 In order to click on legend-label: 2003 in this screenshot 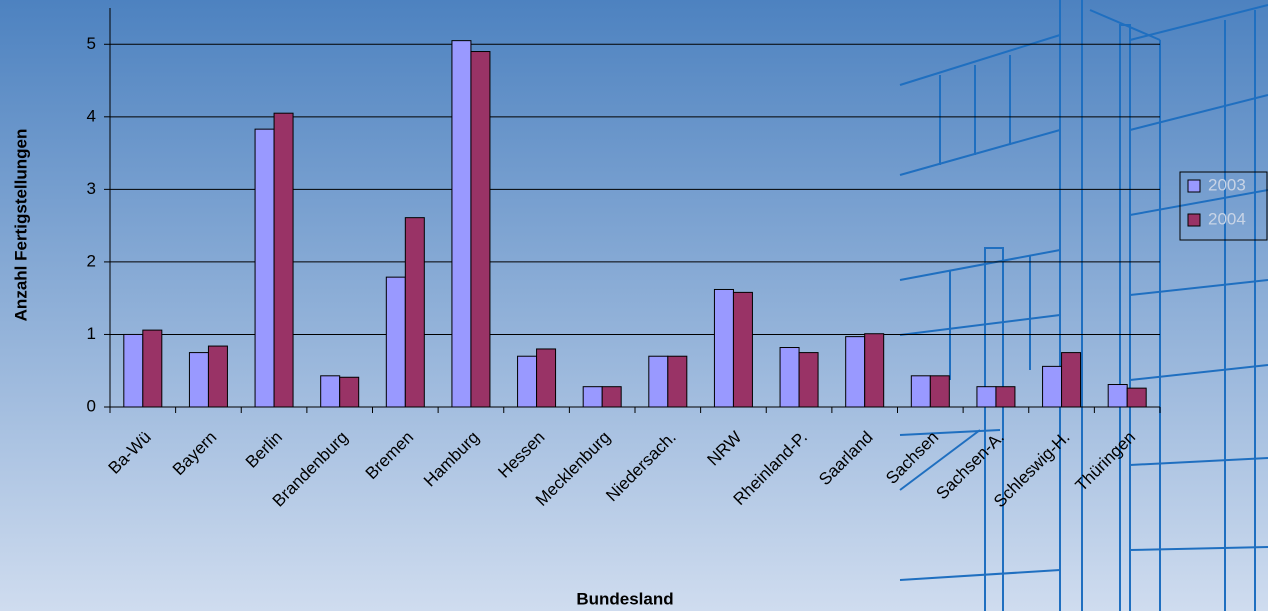, I will do `click(1227, 184)`.